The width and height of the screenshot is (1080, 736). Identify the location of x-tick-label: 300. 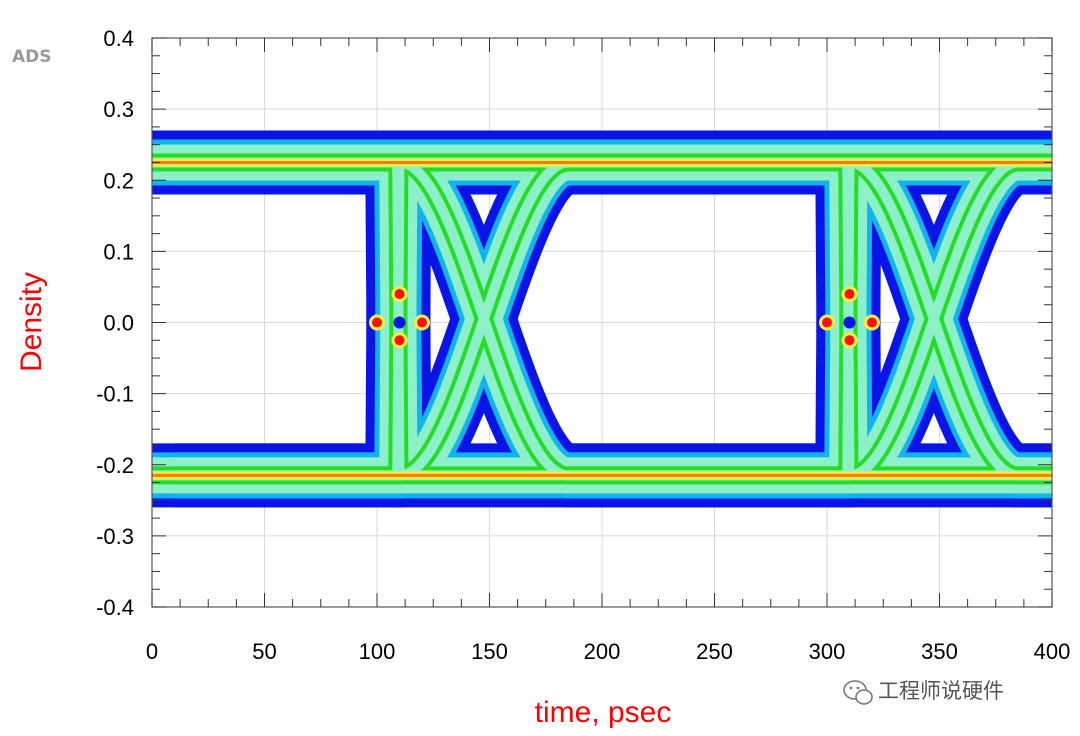
(827, 651).